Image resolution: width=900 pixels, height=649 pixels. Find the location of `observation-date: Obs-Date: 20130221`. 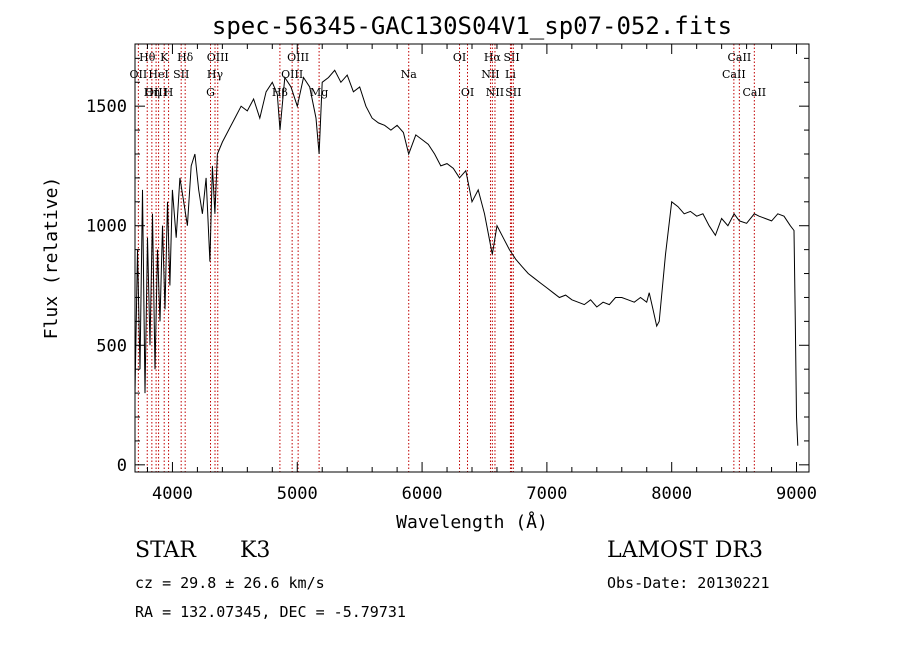

observation-date: Obs-Date: 20130221 is located at coordinates (688, 583).